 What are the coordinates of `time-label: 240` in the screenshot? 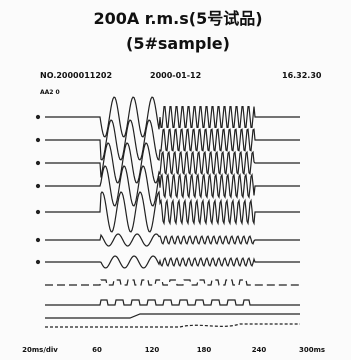 It's located at (259, 350).